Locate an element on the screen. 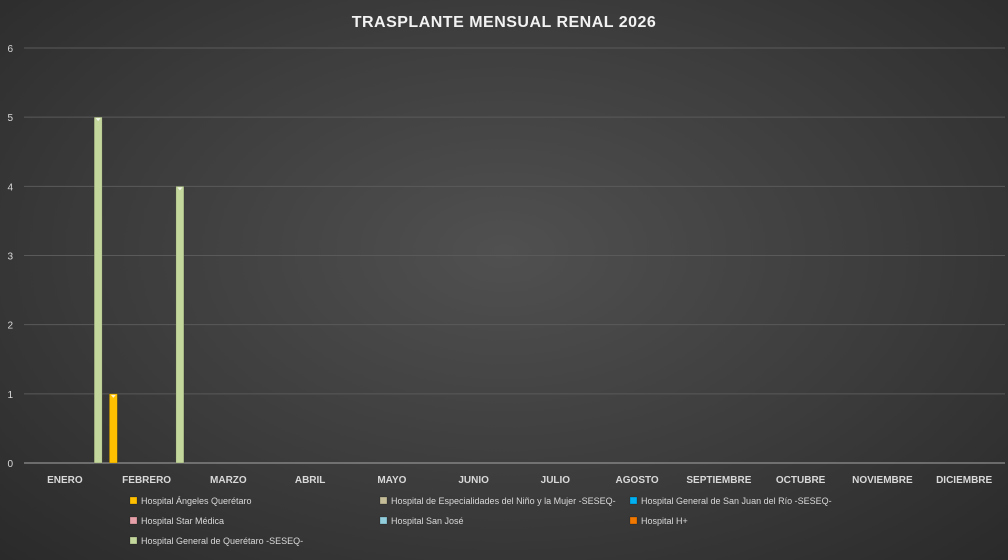 The width and height of the screenshot is (1008, 560). y-tick-label: 0 is located at coordinates (10, 464).